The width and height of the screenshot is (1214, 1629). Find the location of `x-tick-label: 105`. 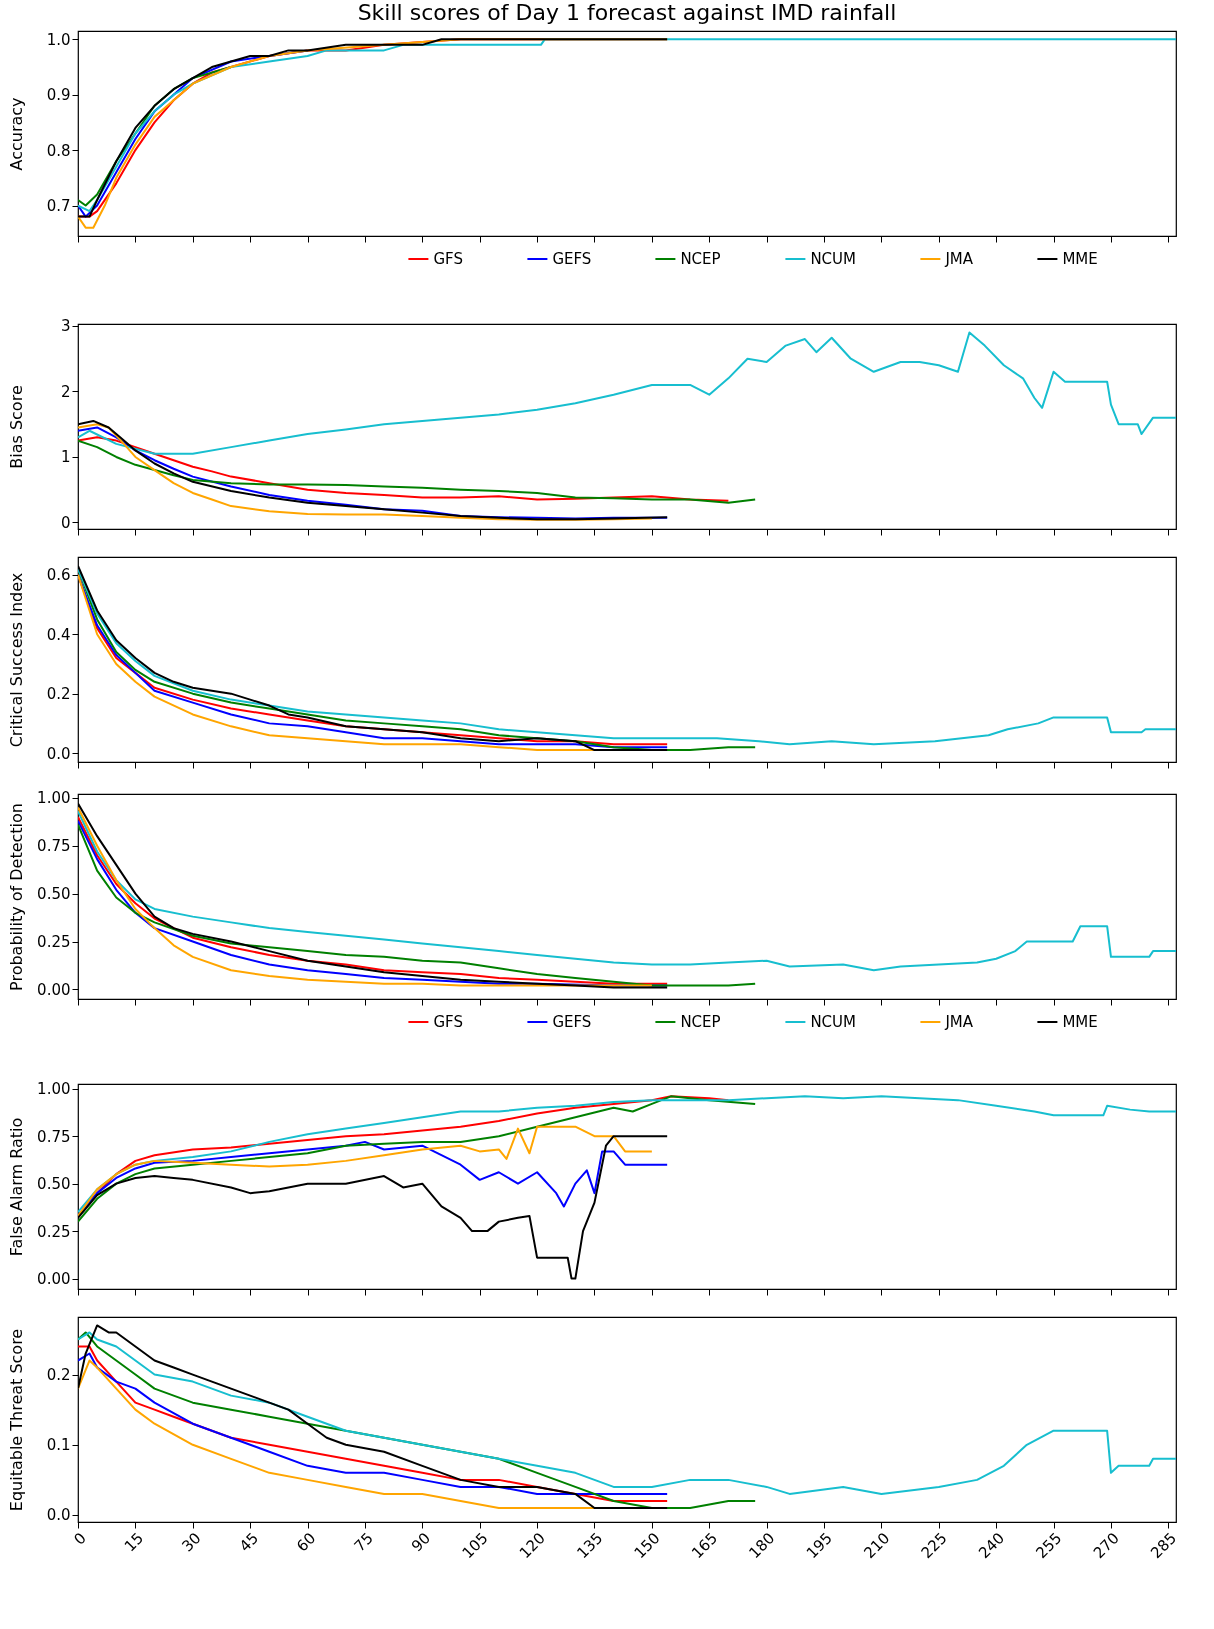

x-tick-label: 105 is located at coordinates (475, 1546).